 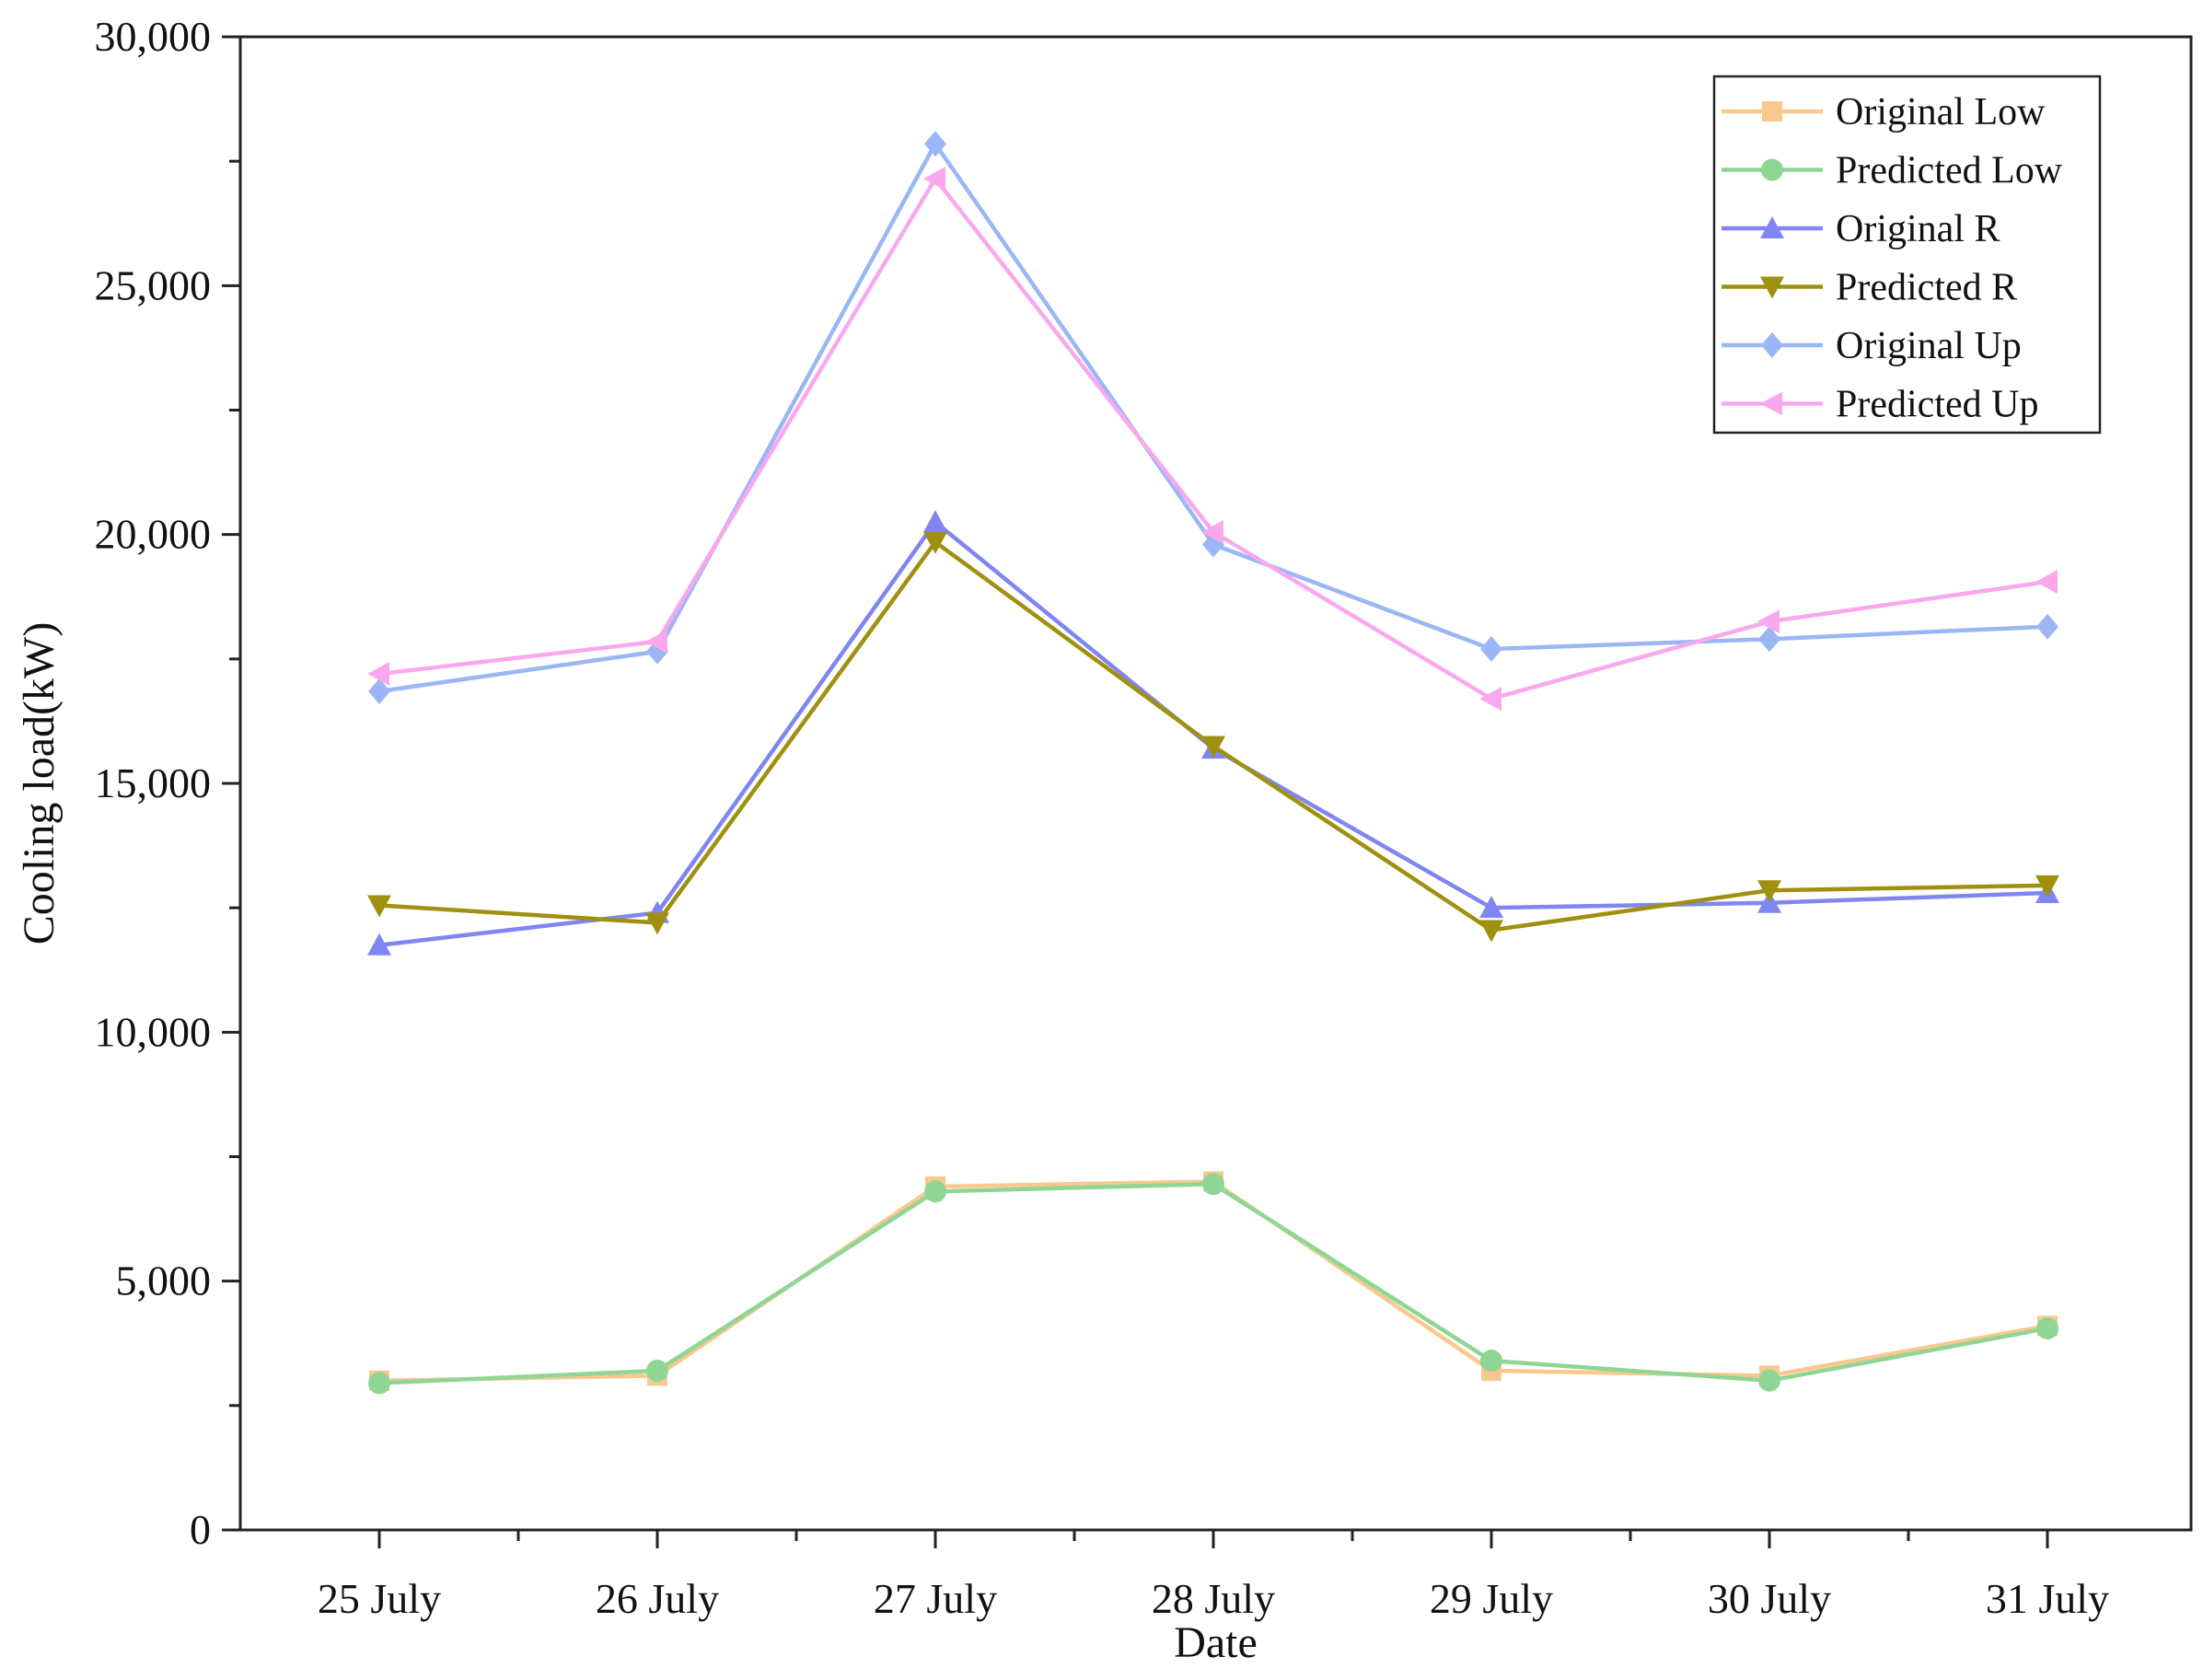 I want to click on series-line-predicted-low, so click(x=1213, y=1283).